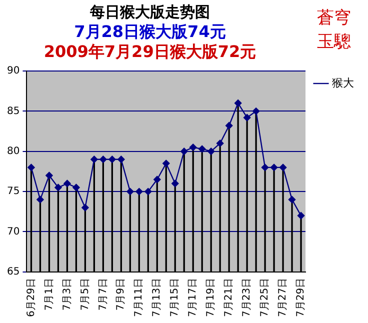 This screenshot has width=368, height=323. What do you see at coordinates (343, 83) in the screenshot?
I see `legend-label: 猴大` at bounding box center [343, 83].